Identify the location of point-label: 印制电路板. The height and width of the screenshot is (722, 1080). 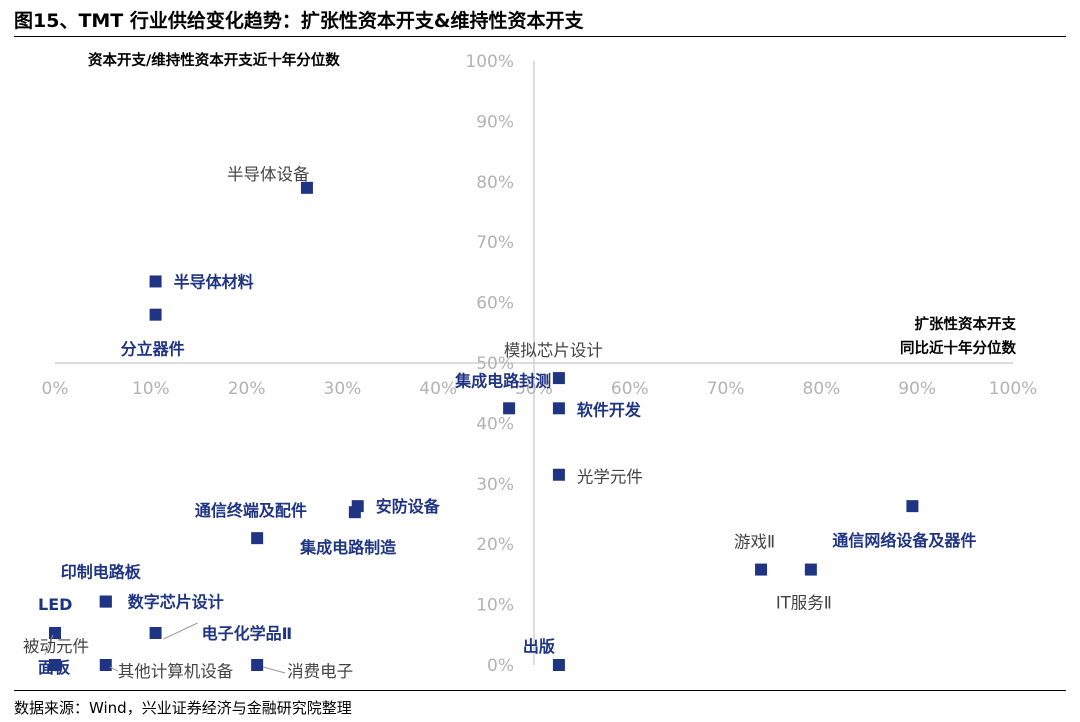
(101, 572).